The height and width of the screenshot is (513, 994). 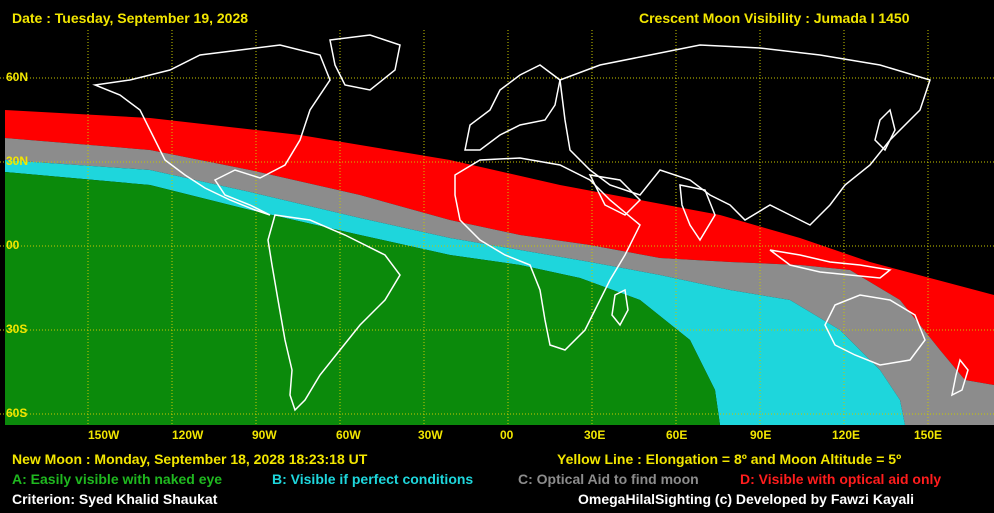 What do you see at coordinates (830, 264) in the screenshot?
I see `indonesia-coast` at bounding box center [830, 264].